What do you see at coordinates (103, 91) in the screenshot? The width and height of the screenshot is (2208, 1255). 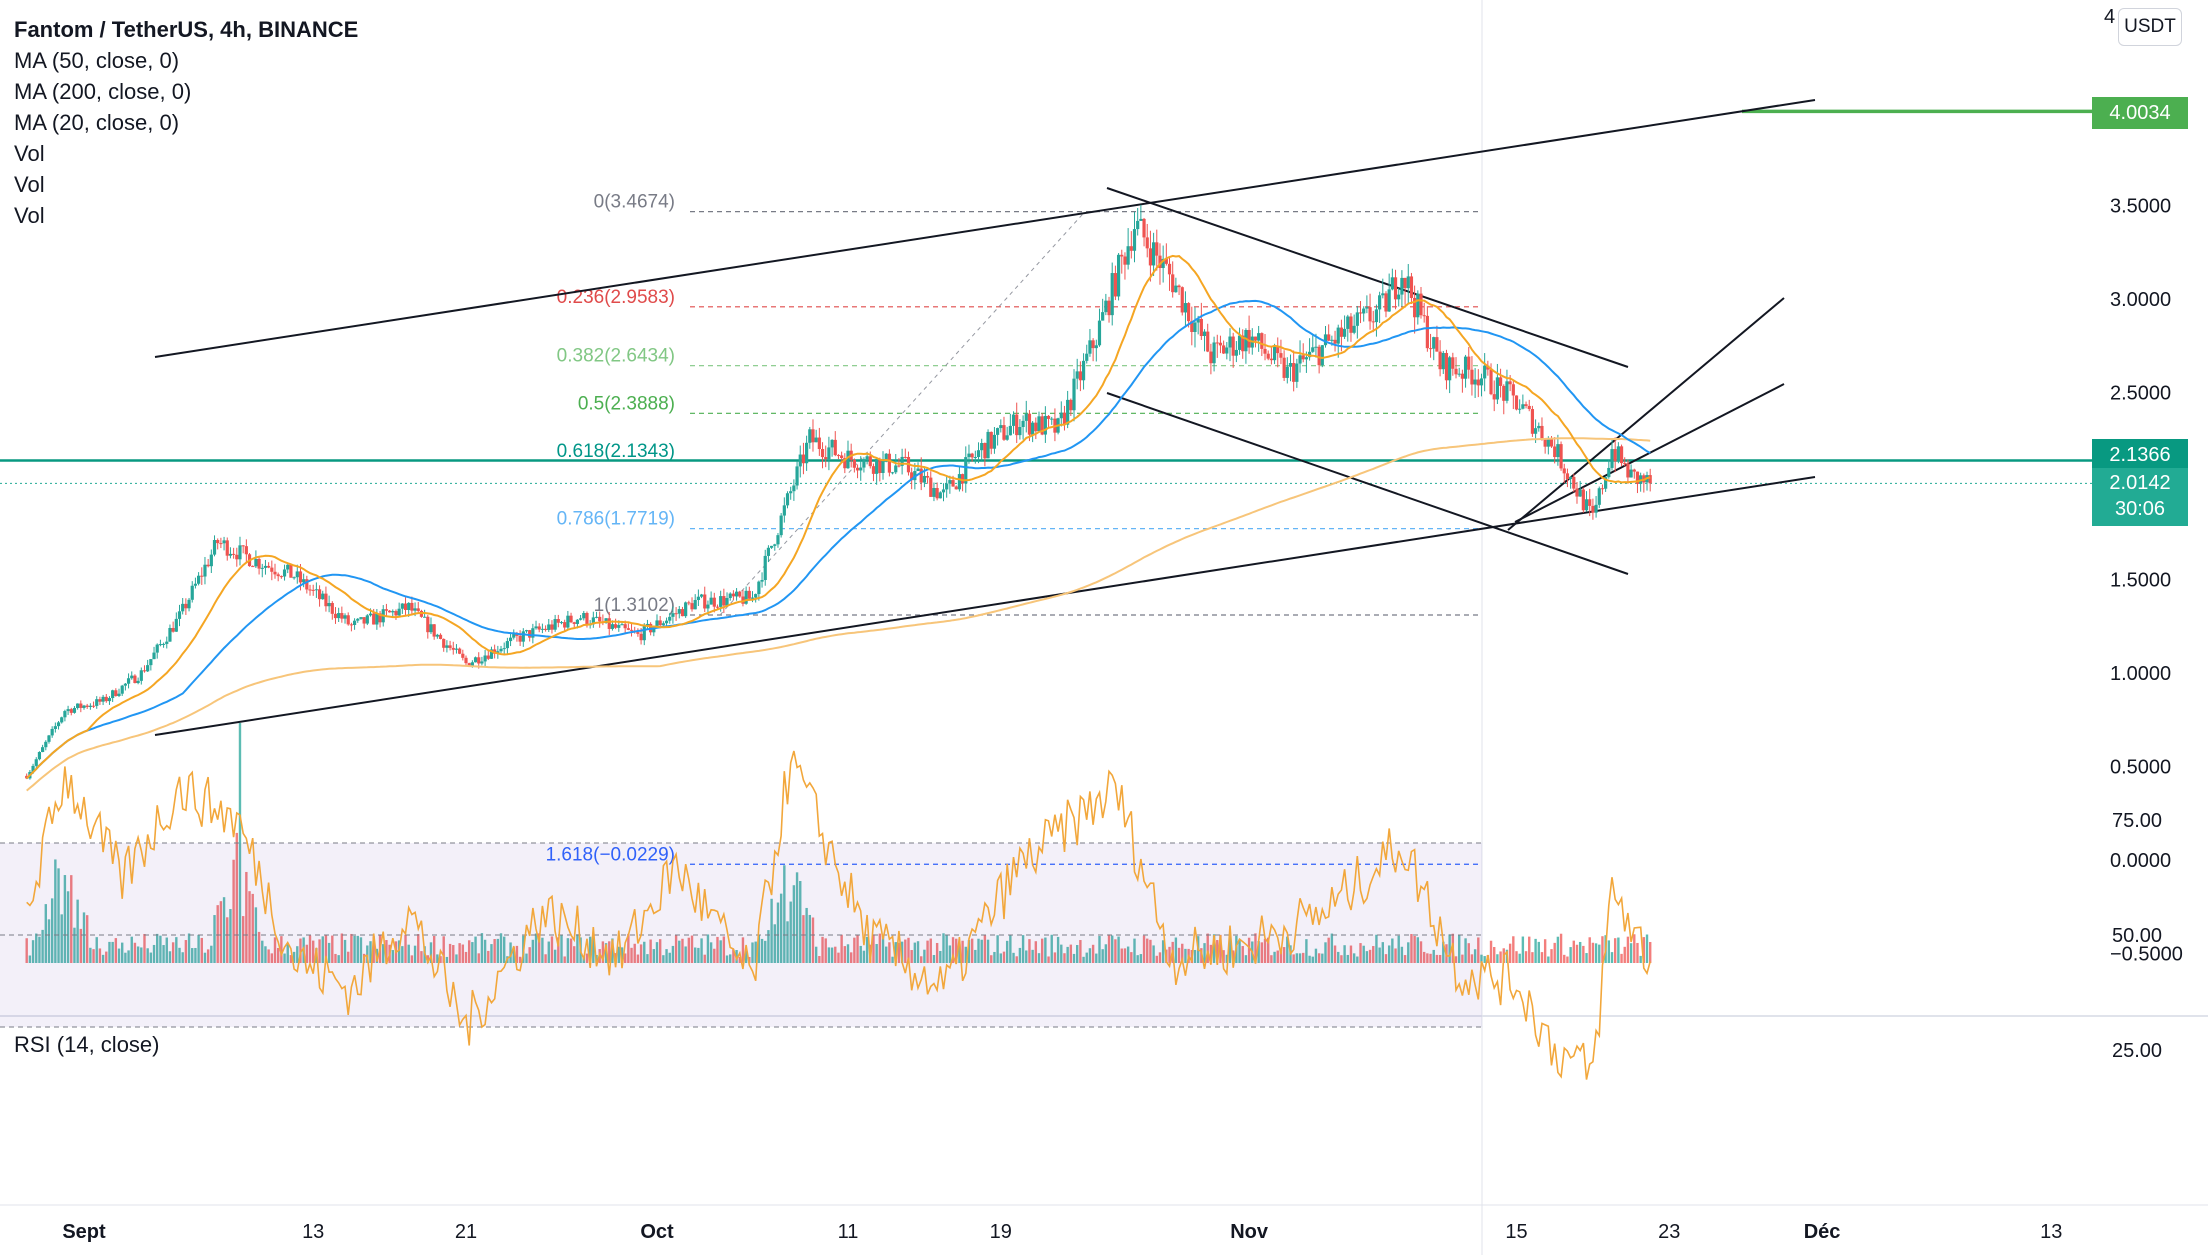 I see `indicator-ma200: MA (200, close, 0)` at bounding box center [103, 91].